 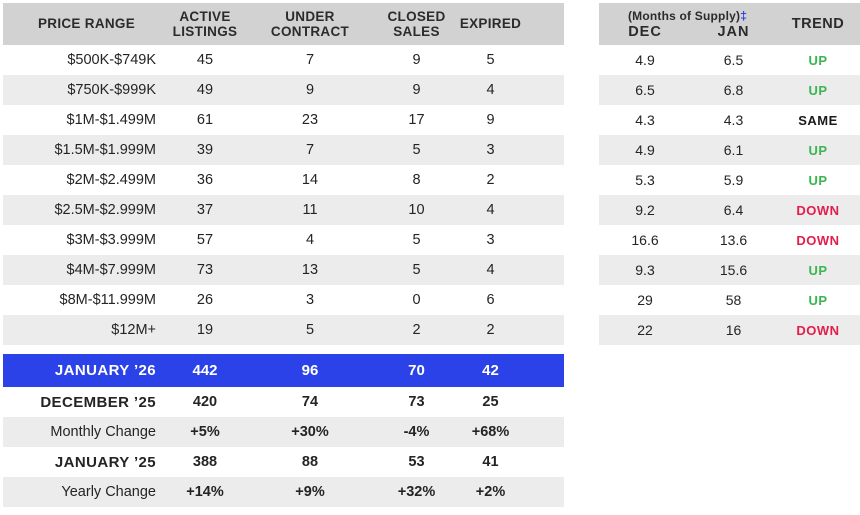 What do you see at coordinates (645, 180) in the screenshot?
I see `dec-supply-cell: 5.3` at bounding box center [645, 180].